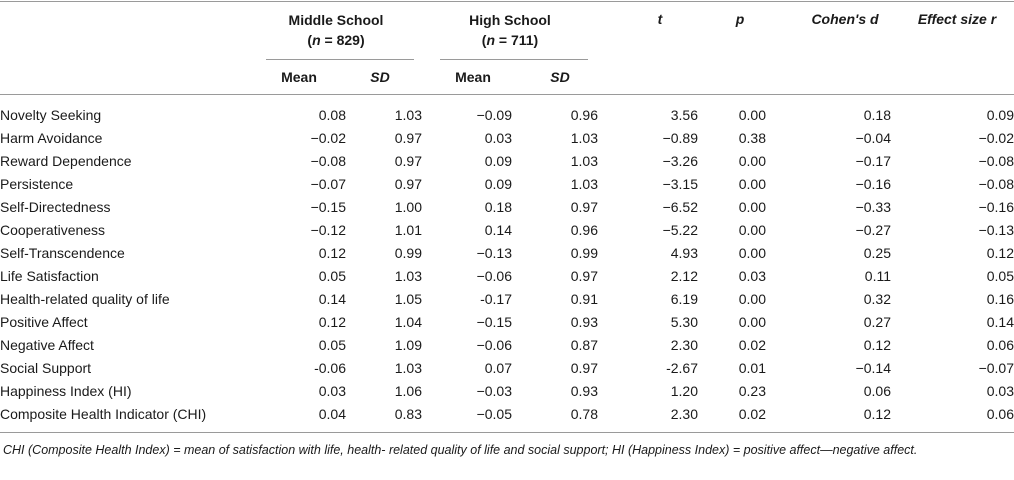  Describe the element at coordinates (680, 138) in the screenshot. I see `t-cell: −0.89` at that location.